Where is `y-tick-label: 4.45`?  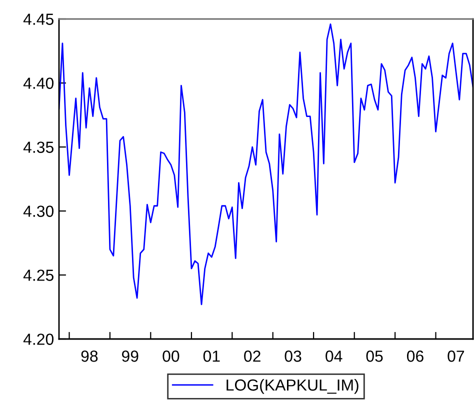
y-tick-label: 4.45 is located at coordinates (38, 19).